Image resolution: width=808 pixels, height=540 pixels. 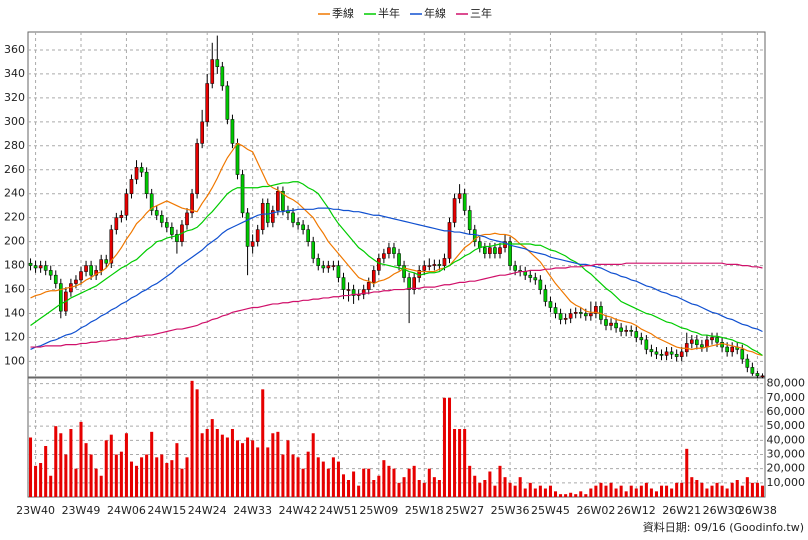 What do you see at coordinates (14, 121) in the screenshot?
I see `y-tick-label: 300` at bounding box center [14, 121].